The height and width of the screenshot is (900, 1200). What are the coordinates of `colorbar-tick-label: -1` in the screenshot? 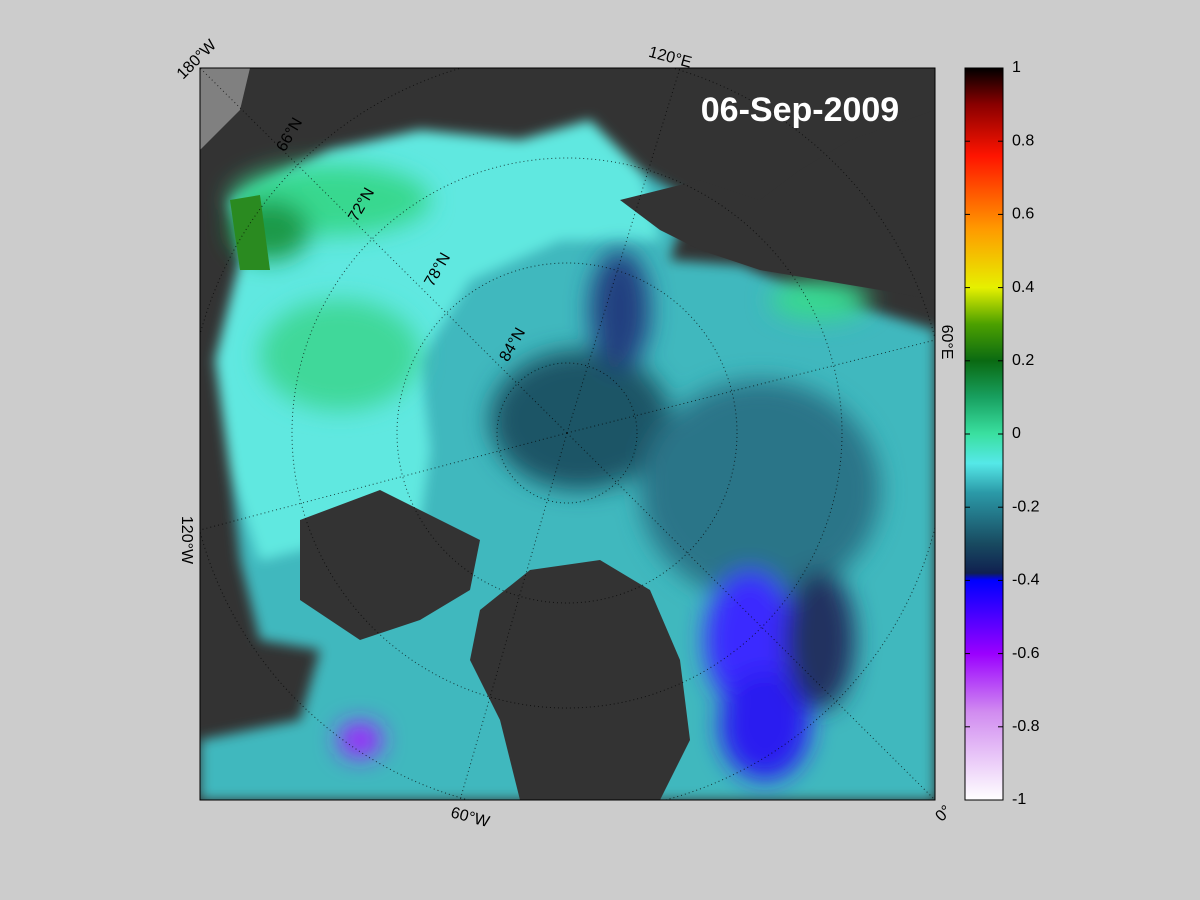 It's located at (1019, 799).